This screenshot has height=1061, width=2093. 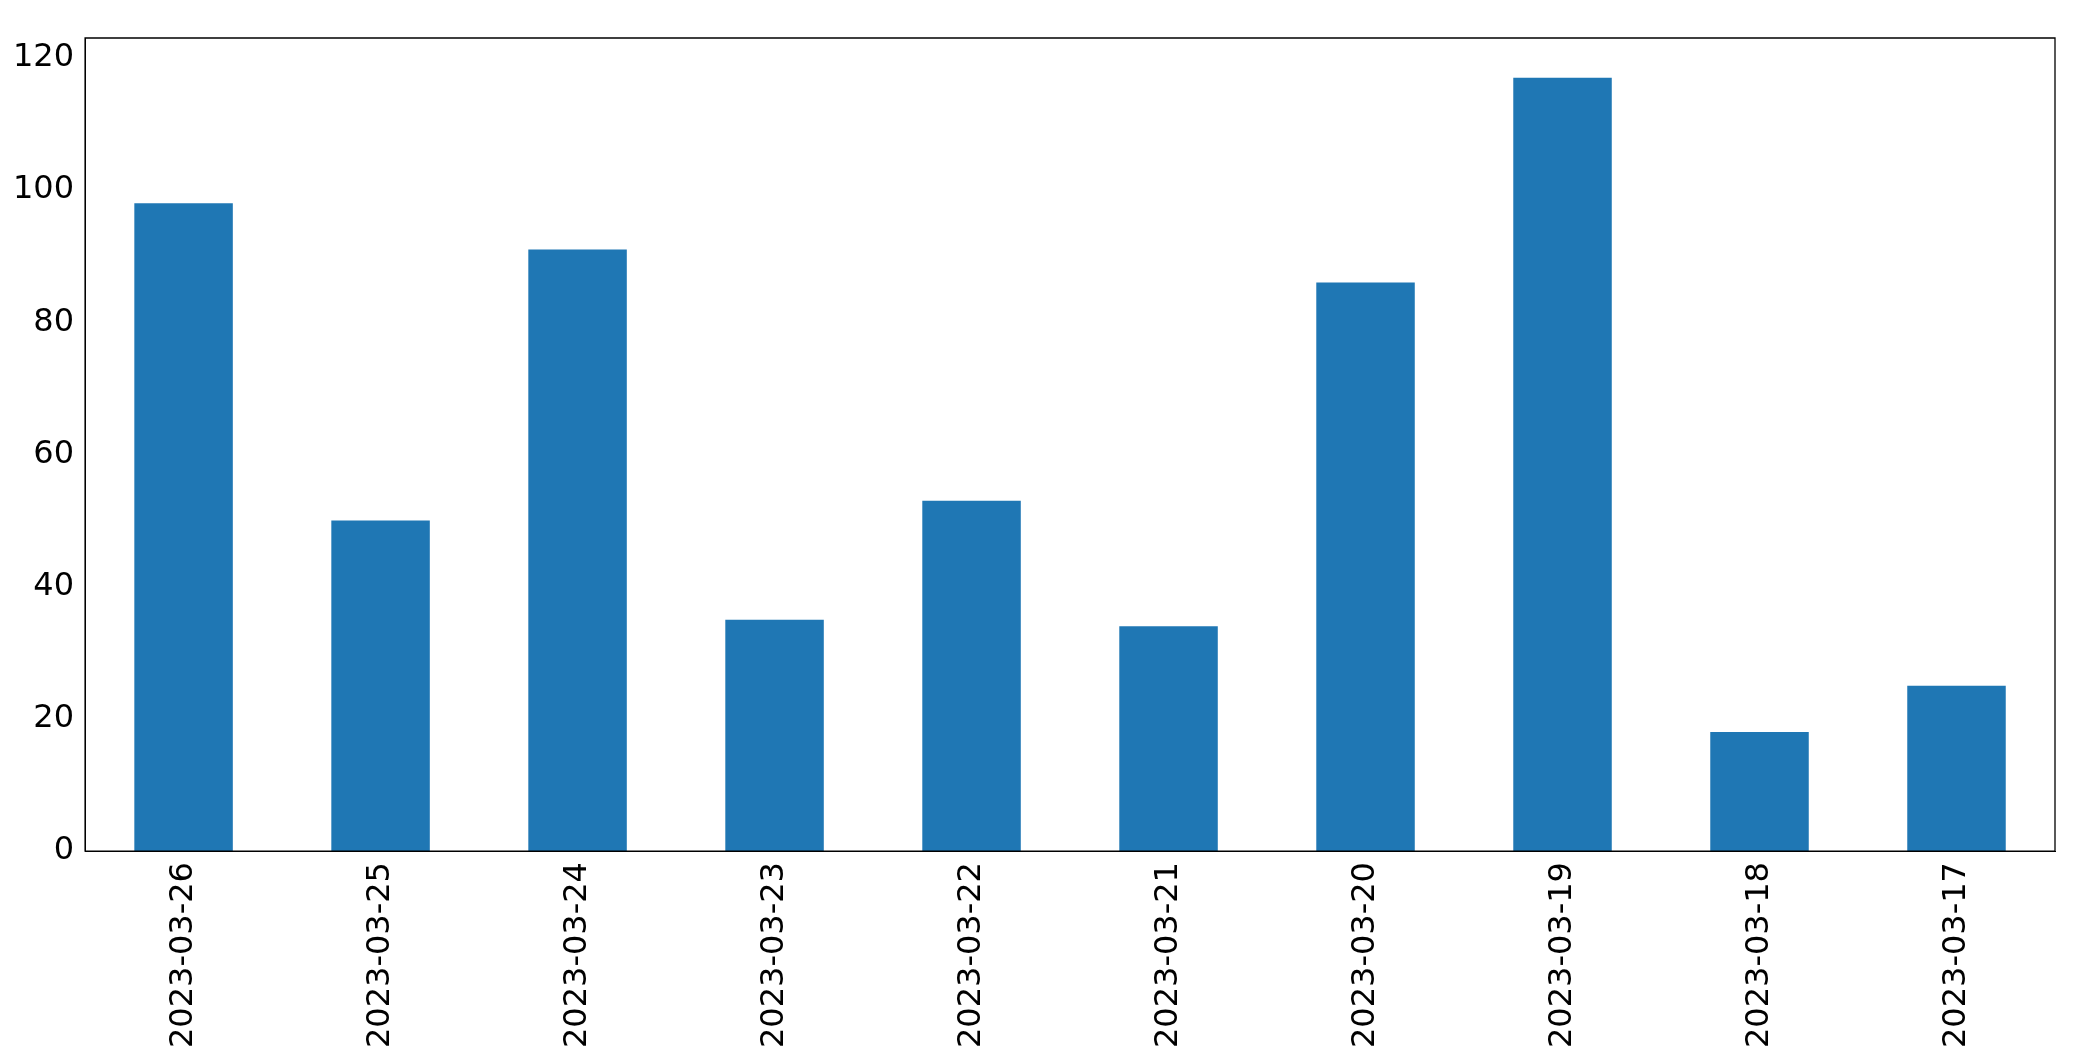 I want to click on y-tick-label: 20, so click(x=54, y=716).